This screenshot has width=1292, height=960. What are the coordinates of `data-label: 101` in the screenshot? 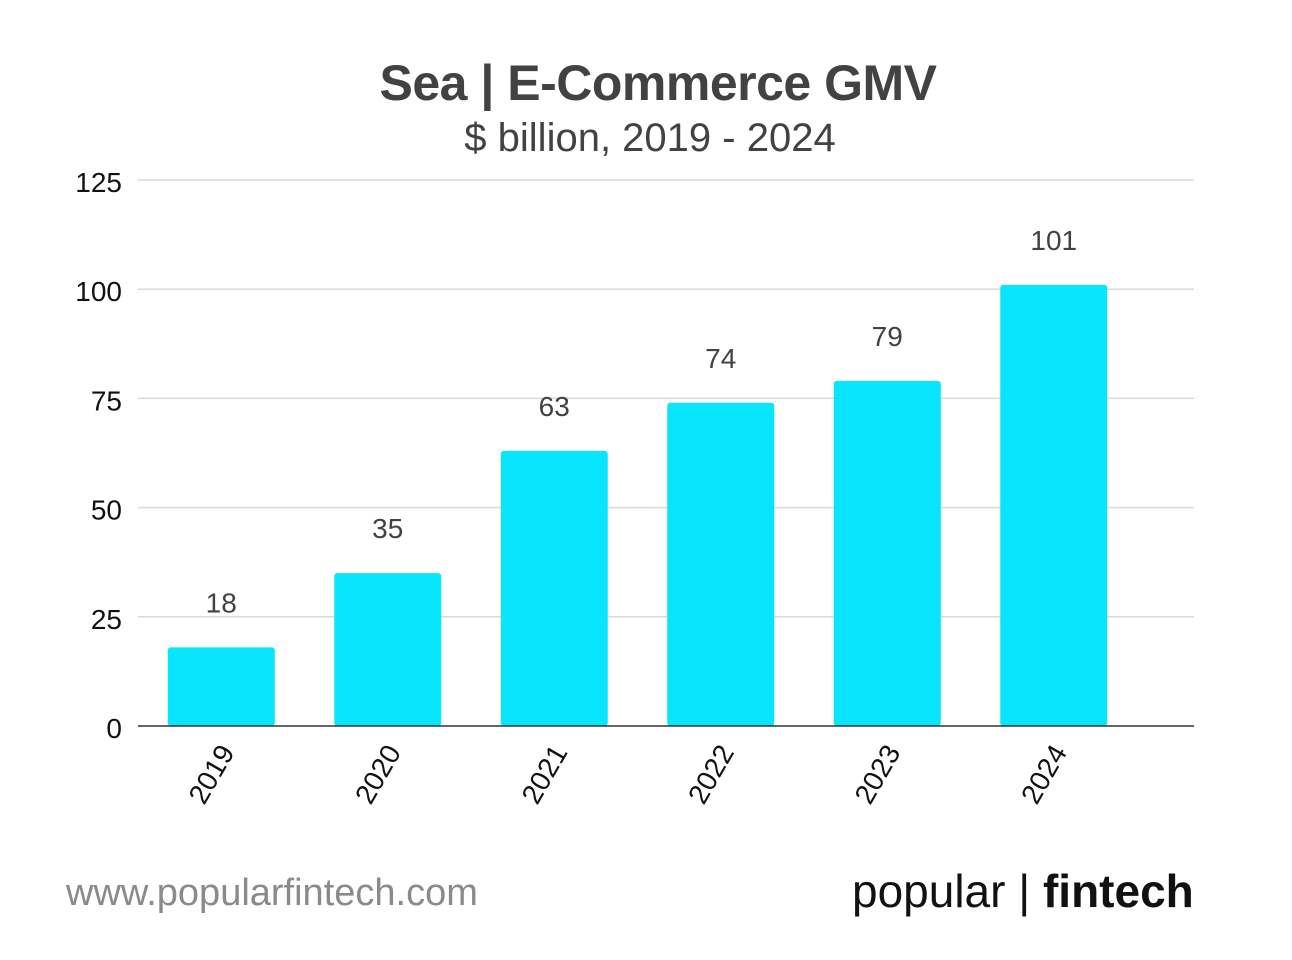 It's located at (1053, 240).